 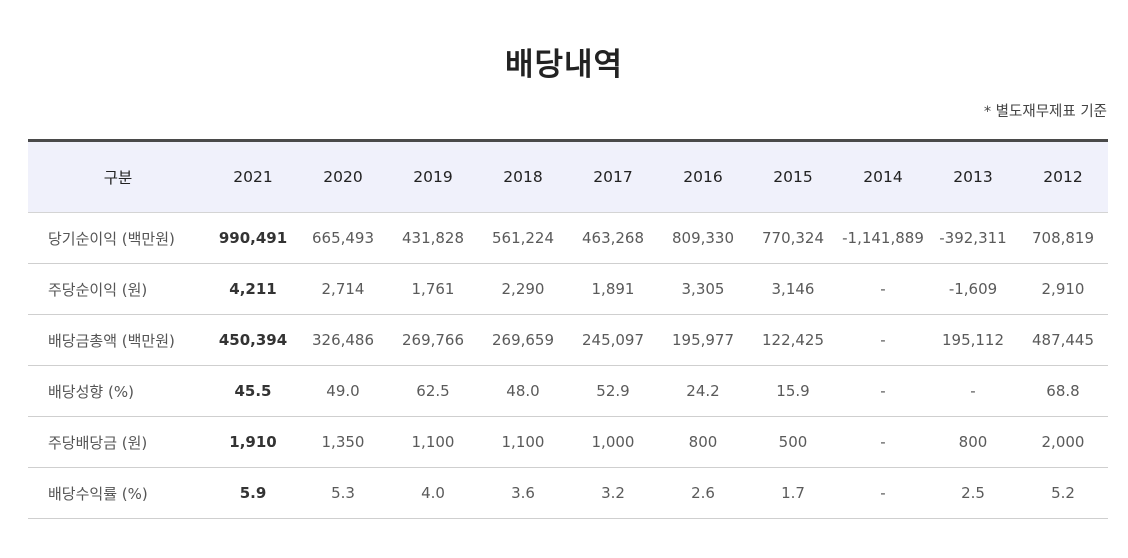 I want to click on value-cell: 431,828, so click(x=433, y=238).